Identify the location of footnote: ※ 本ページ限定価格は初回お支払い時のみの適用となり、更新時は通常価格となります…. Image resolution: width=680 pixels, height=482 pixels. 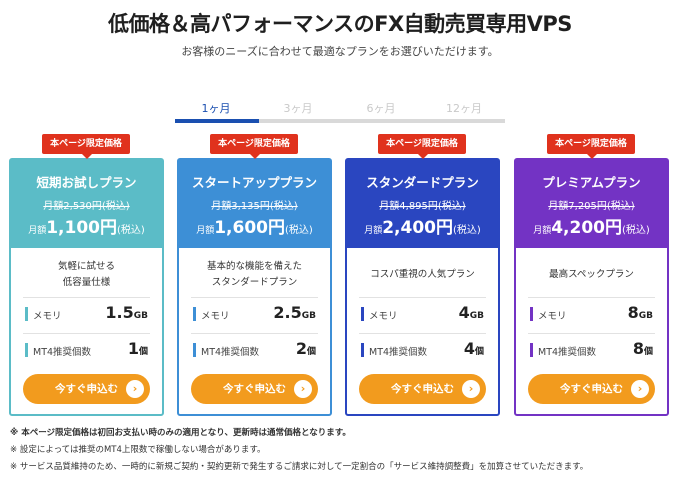
(180, 433).